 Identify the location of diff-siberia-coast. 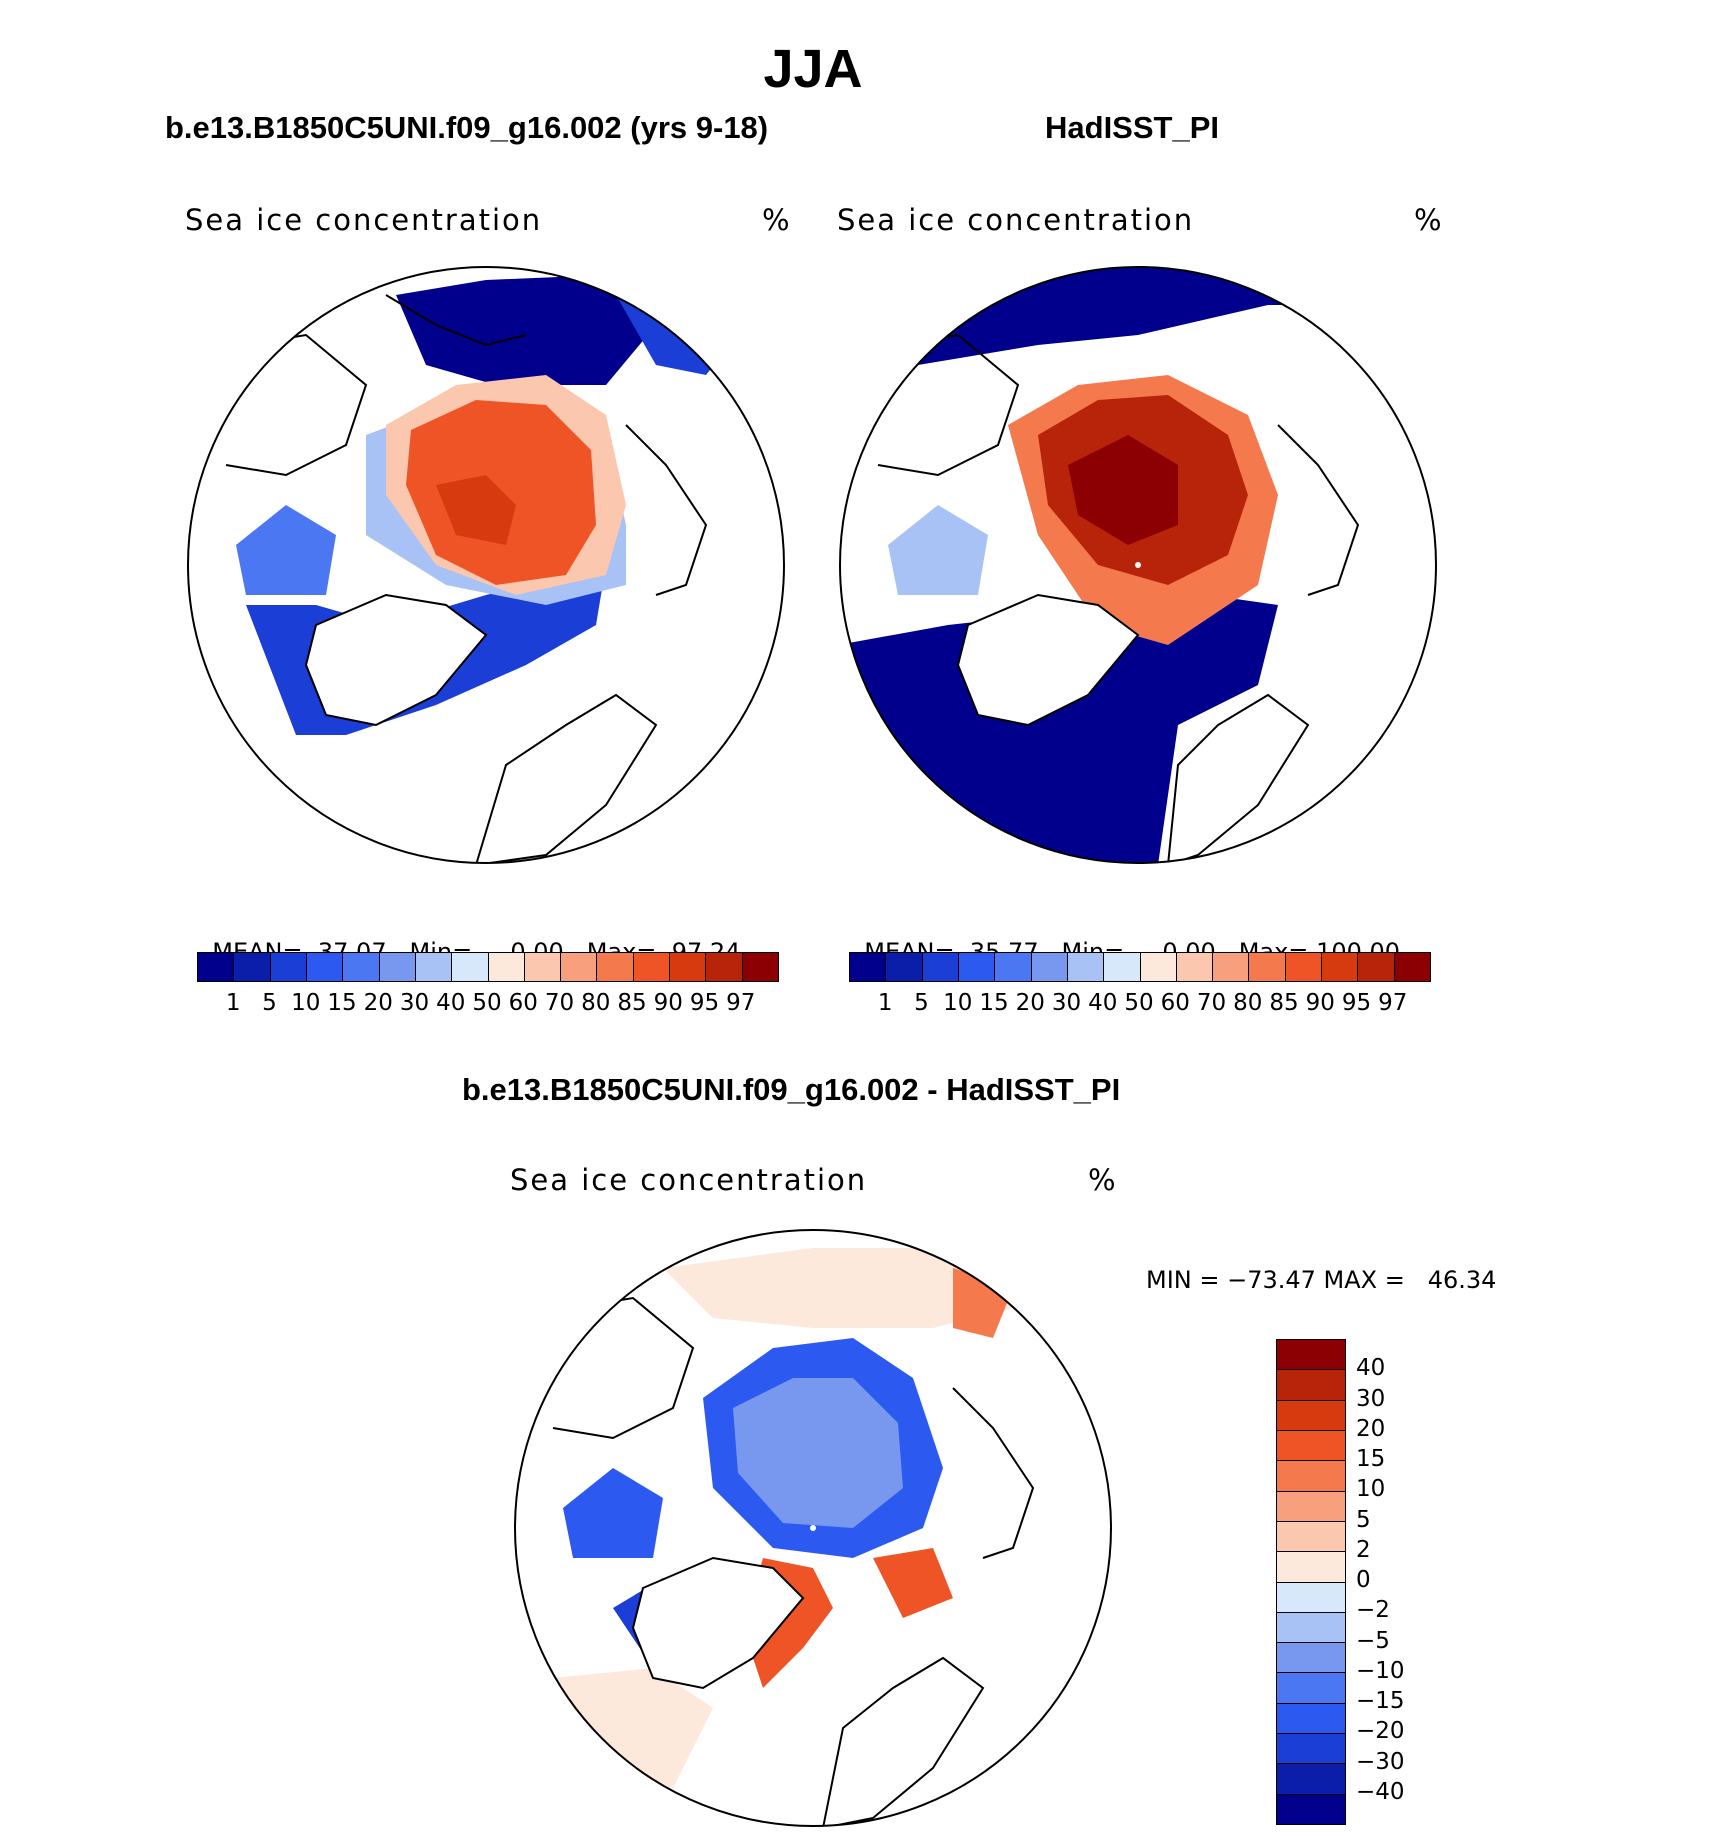
(993, 1473).